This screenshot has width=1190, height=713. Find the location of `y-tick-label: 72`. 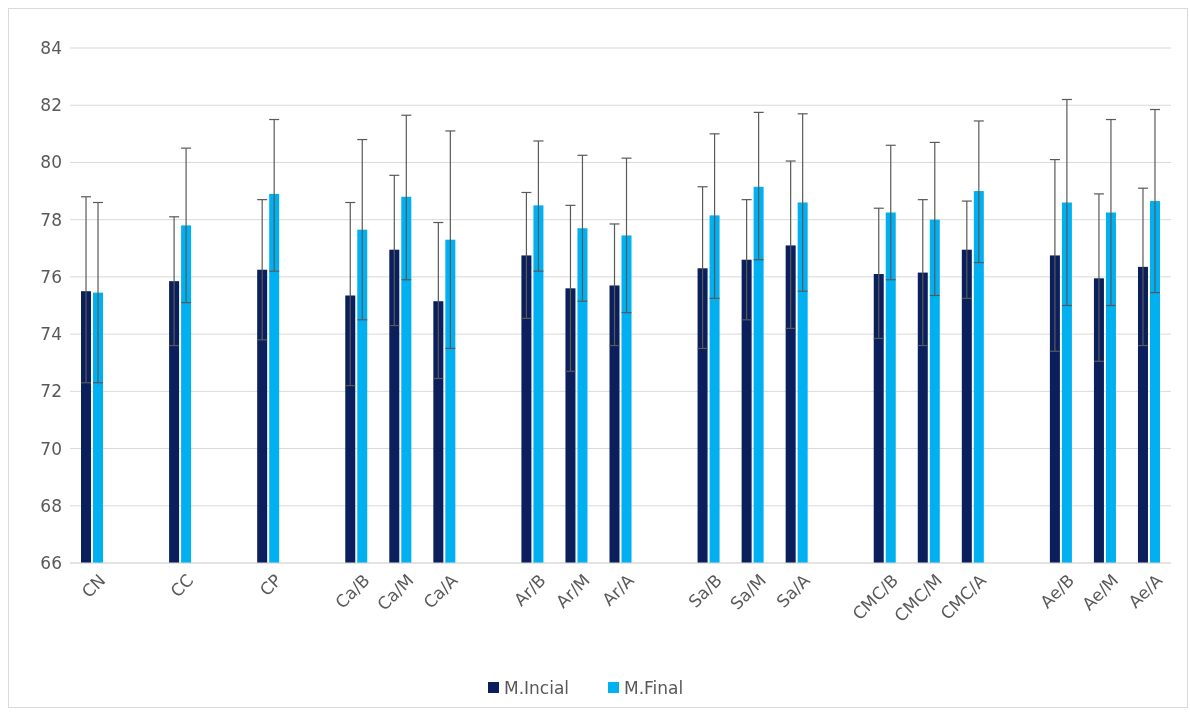

y-tick-label: 72 is located at coordinates (51, 391).